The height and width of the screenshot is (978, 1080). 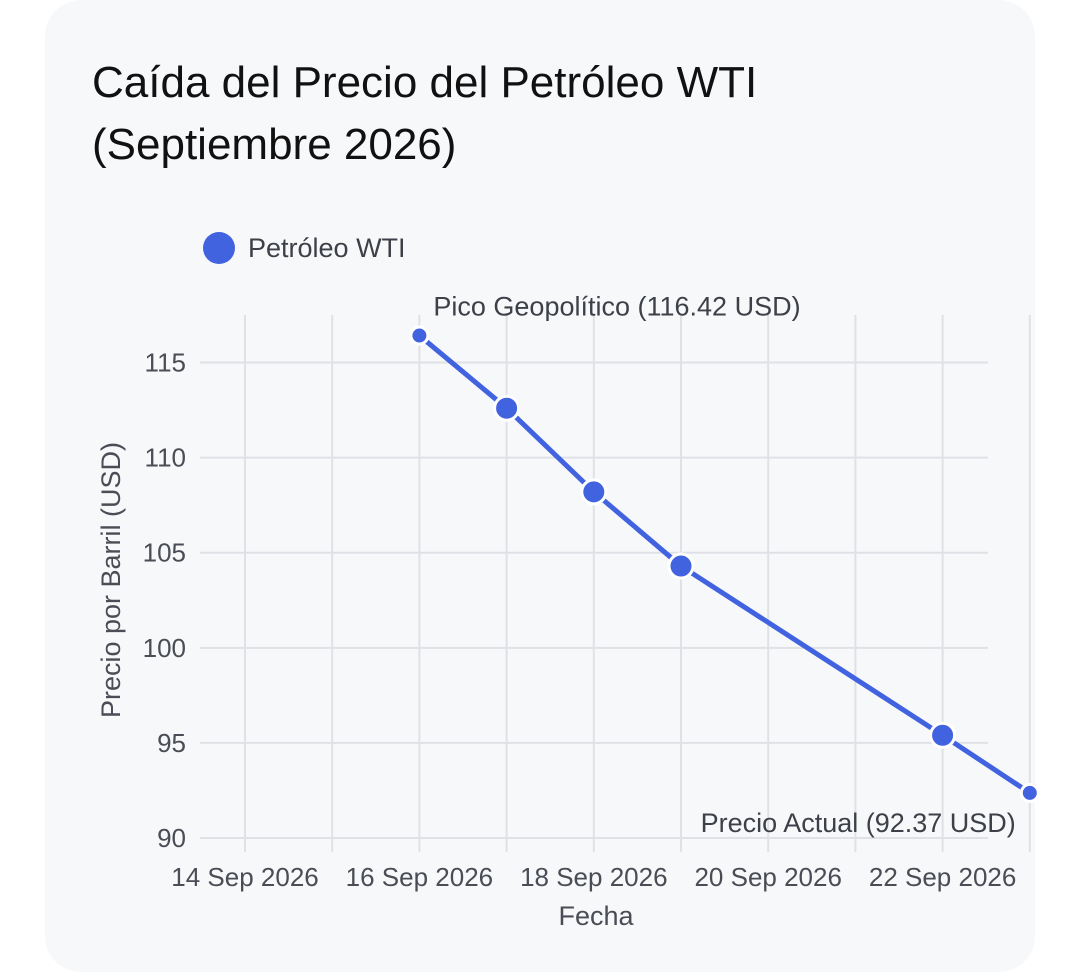 I want to click on legend-label: Petróleo WTI, so click(x=327, y=248).